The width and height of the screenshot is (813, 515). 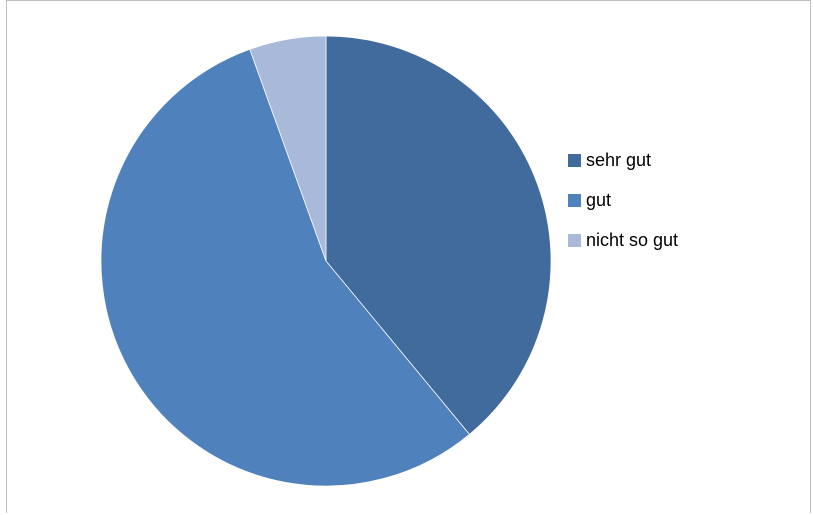 I want to click on legend-label-nicht-so-gut: nicht so gut, so click(x=632, y=239).